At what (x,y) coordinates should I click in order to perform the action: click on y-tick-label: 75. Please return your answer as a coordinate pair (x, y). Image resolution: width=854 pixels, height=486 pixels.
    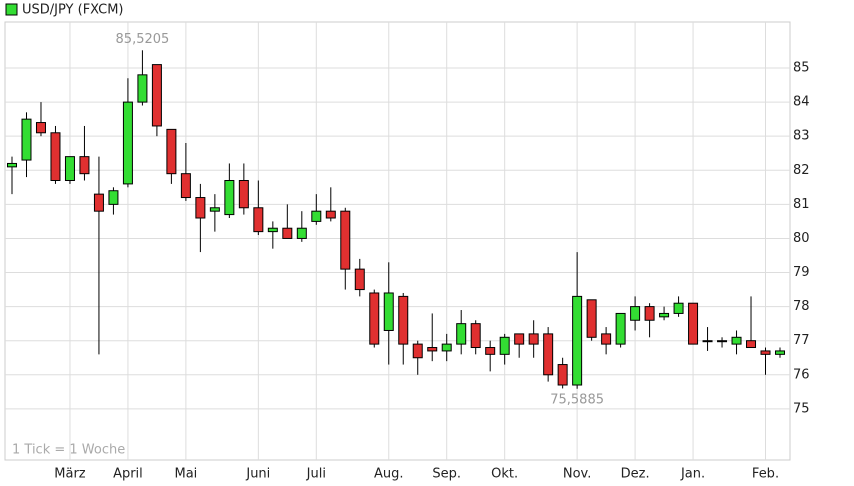
    Looking at the image, I should click on (801, 408).